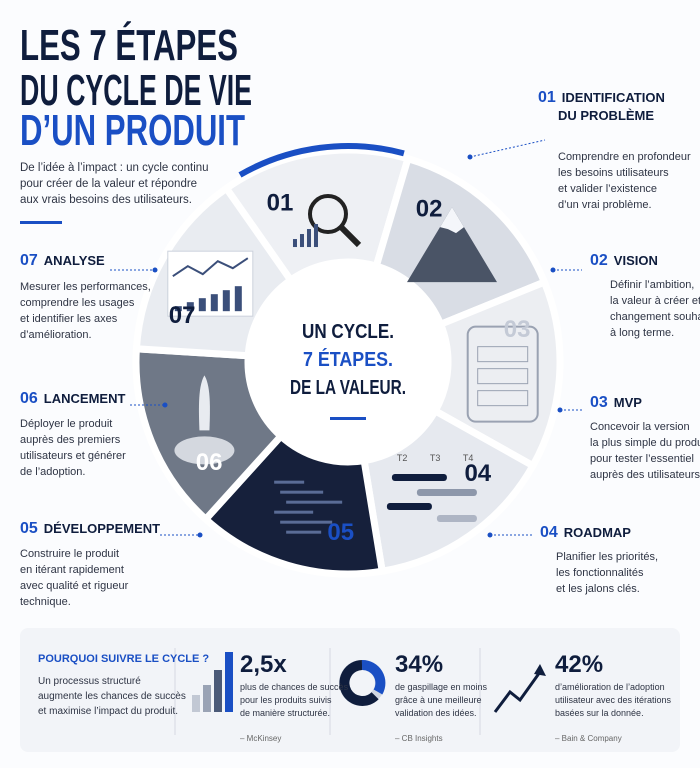 The width and height of the screenshot is (700, 768). What do you see at coordinates (616, 402) in the screenshot?
I see `step-title: 03 MVP` at bounding box center [616, 402].